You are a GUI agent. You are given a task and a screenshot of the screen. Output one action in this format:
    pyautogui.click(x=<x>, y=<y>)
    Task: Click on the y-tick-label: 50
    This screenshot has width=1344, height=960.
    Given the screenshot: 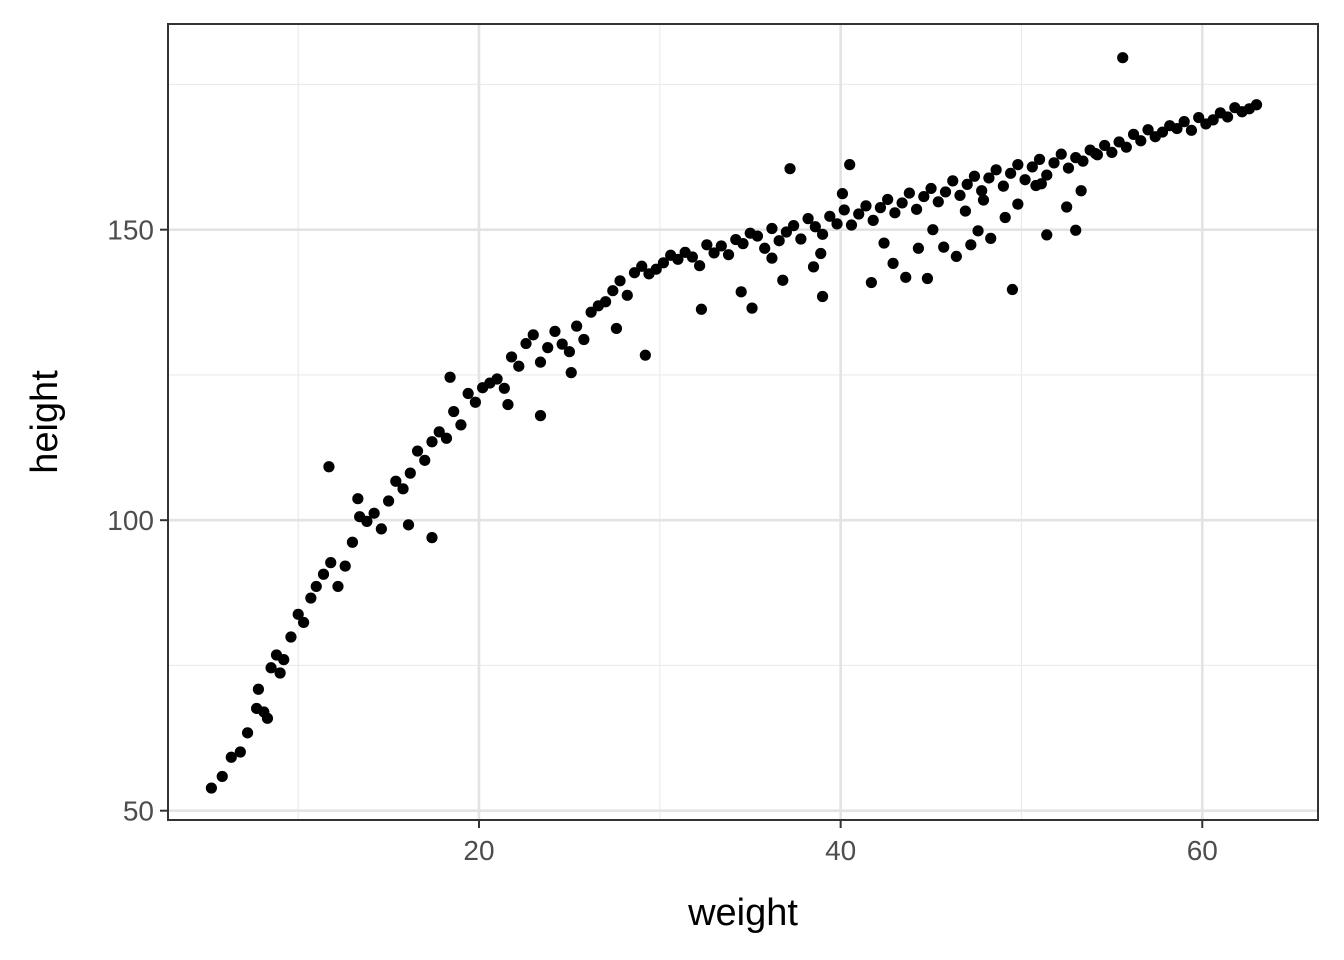 What is the action you would take?
    pyautogui.click(x=138, y=811)
    